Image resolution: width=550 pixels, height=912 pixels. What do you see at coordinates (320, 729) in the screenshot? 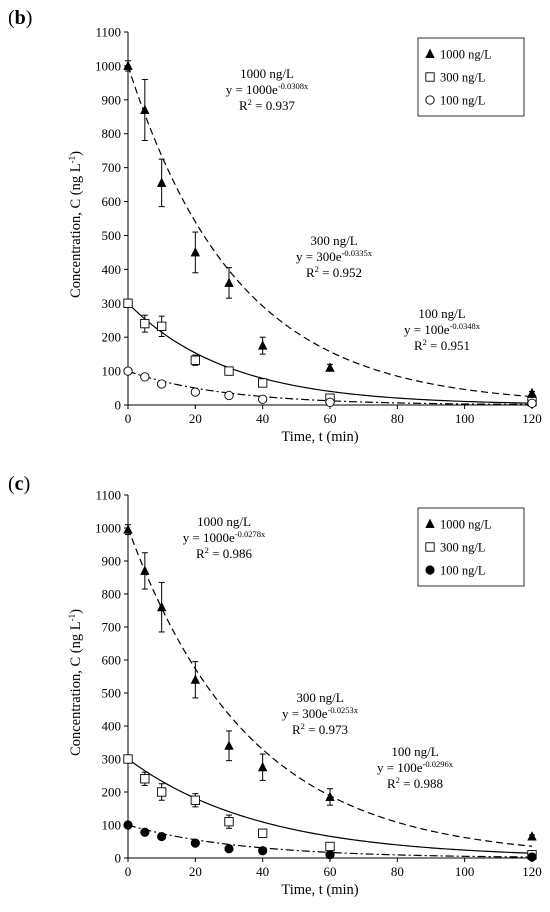
I see `fit-r-squared: R2 = 0.973` at bounding box center [320, 729].